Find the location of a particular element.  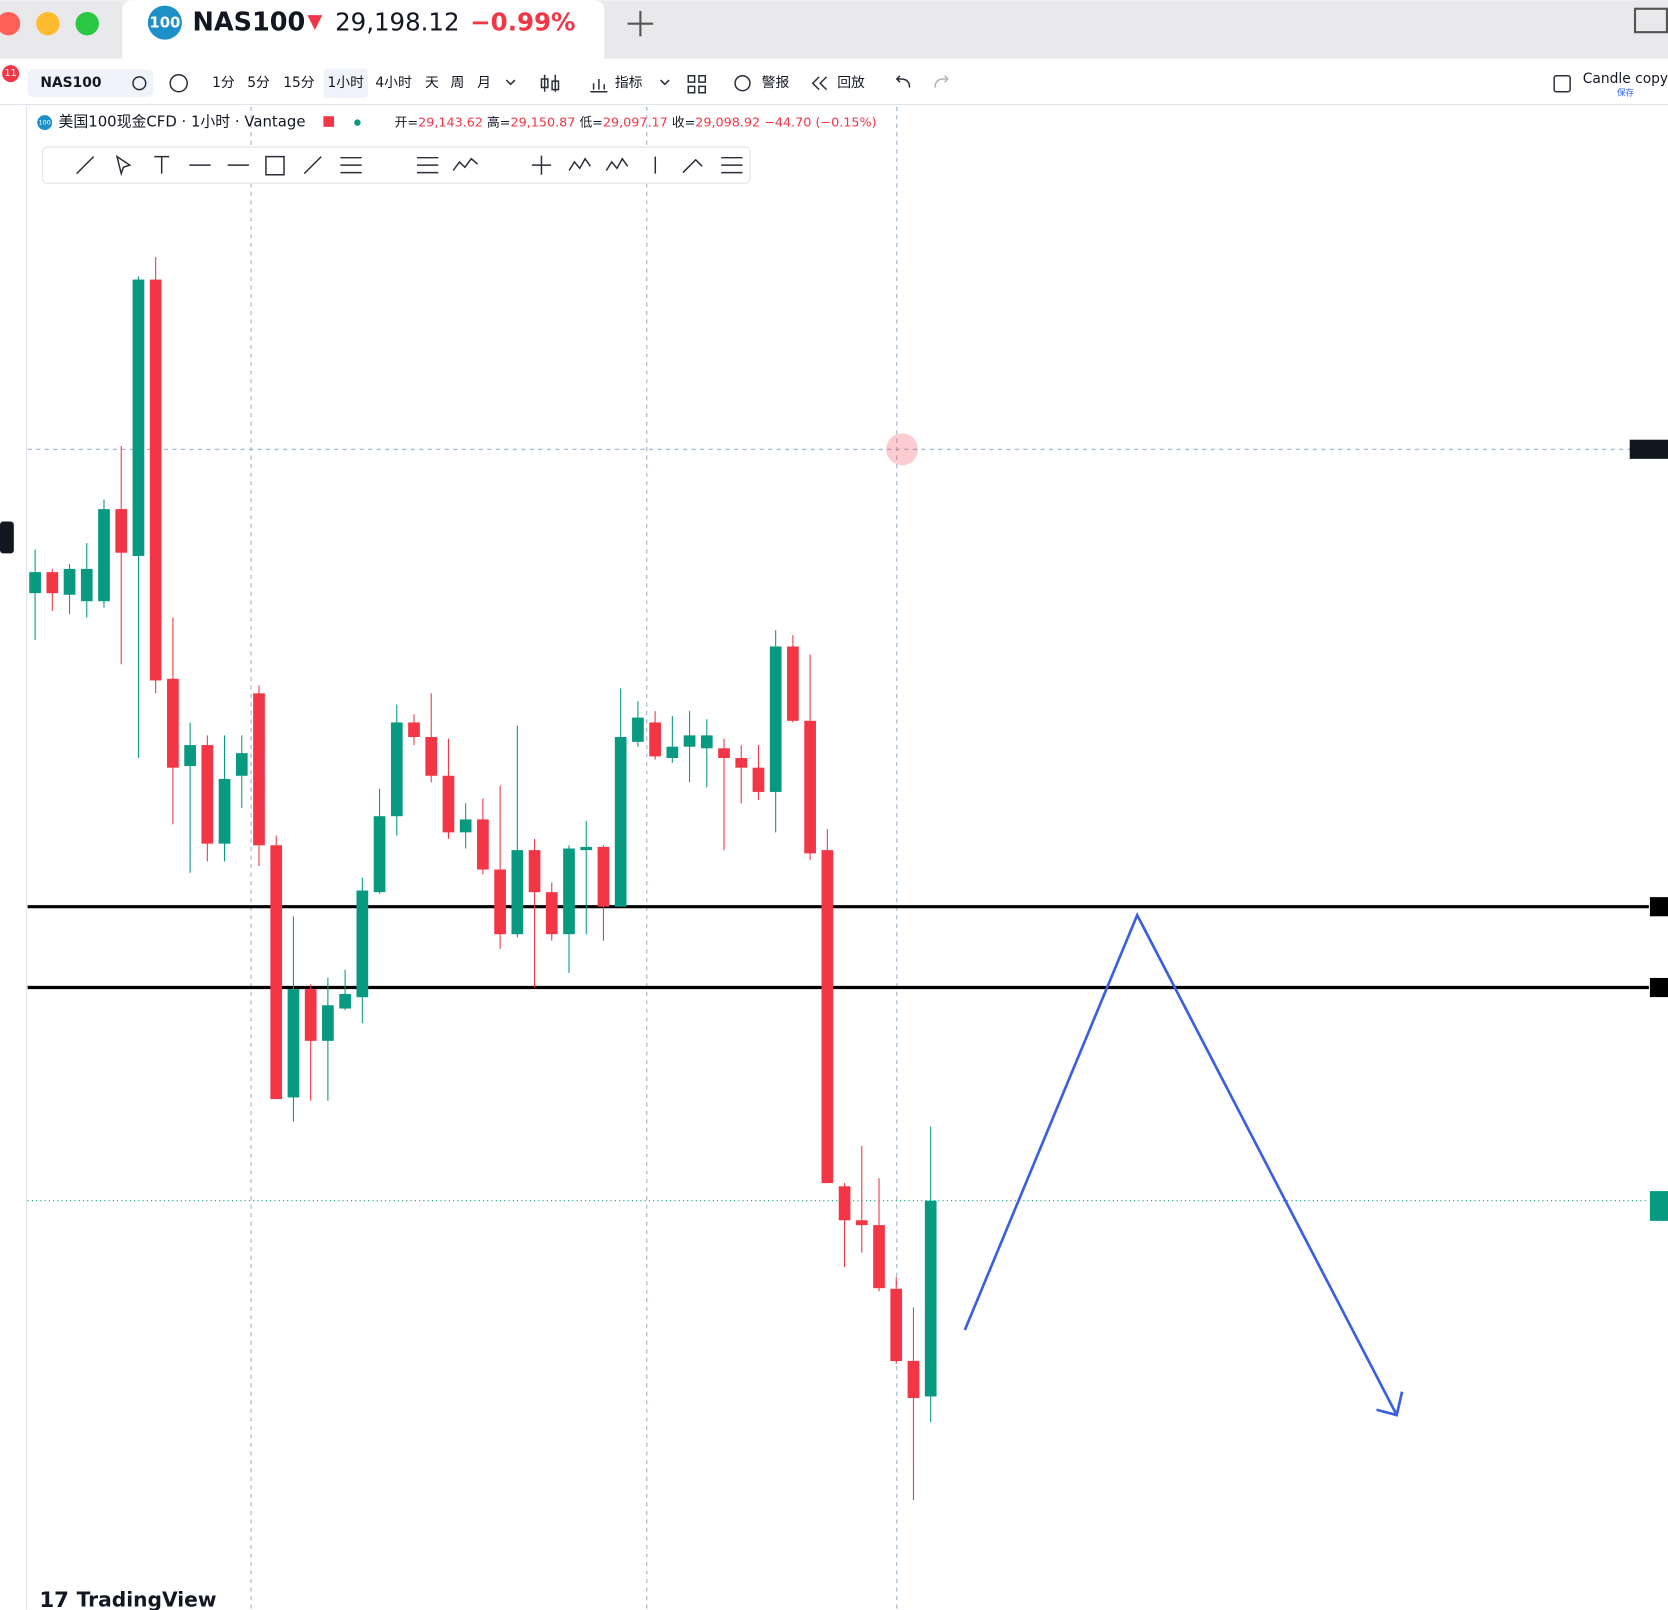

symbol-badge is located at coordinates (164, 22).